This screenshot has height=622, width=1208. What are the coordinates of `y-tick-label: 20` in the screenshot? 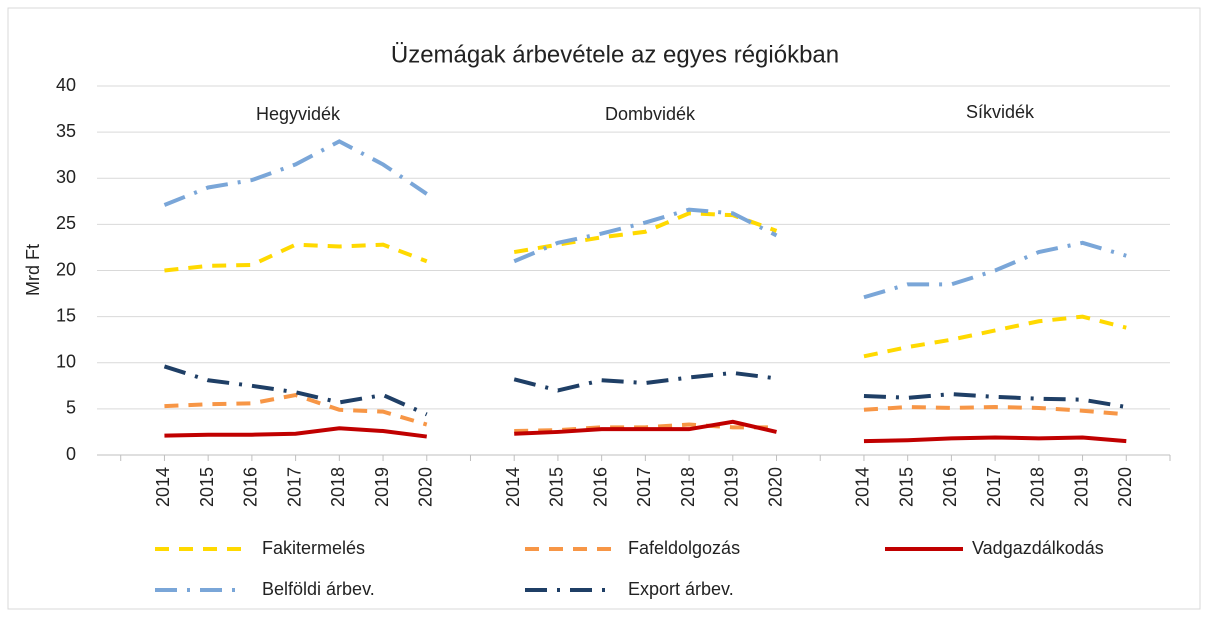 It's located at (66, 269).